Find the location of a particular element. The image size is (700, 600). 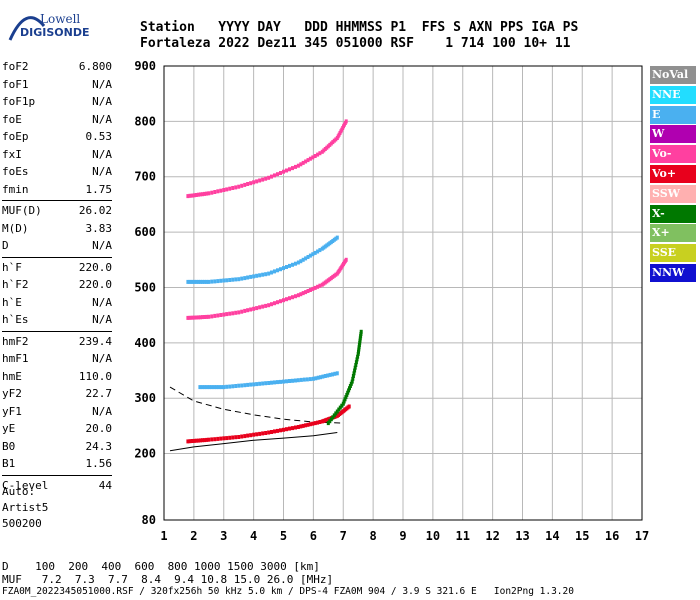

x-tick-label: 4 is located at coordinates (253, 536).